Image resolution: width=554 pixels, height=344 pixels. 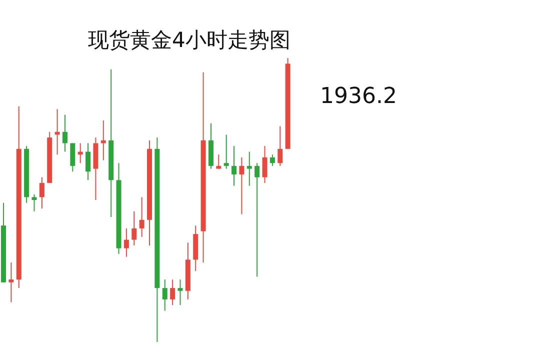 What do you see at coordinates (189, 40) in the screenshot?
I see `chart-title: 现货黄金4小时走势图` at bounding box center [189, 40].